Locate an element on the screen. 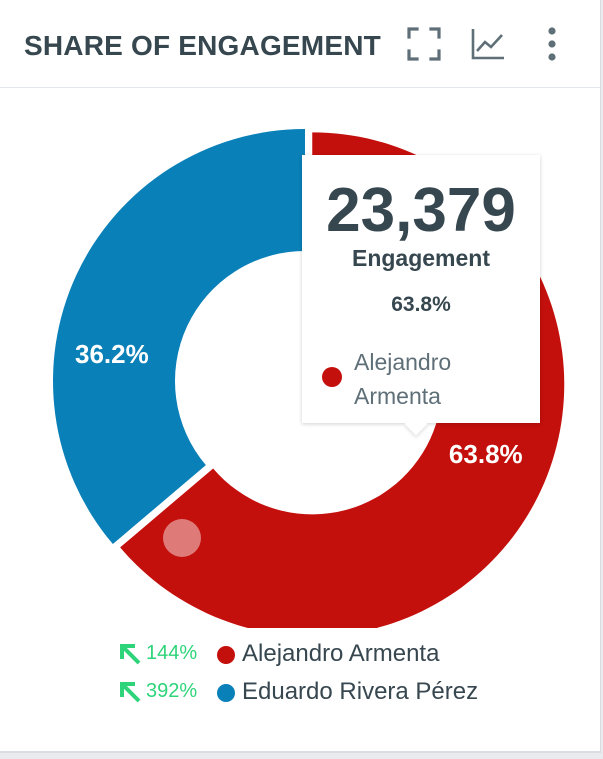  tooltip-series-name: Alejandro Armenta is located at coordinates (403, 379).